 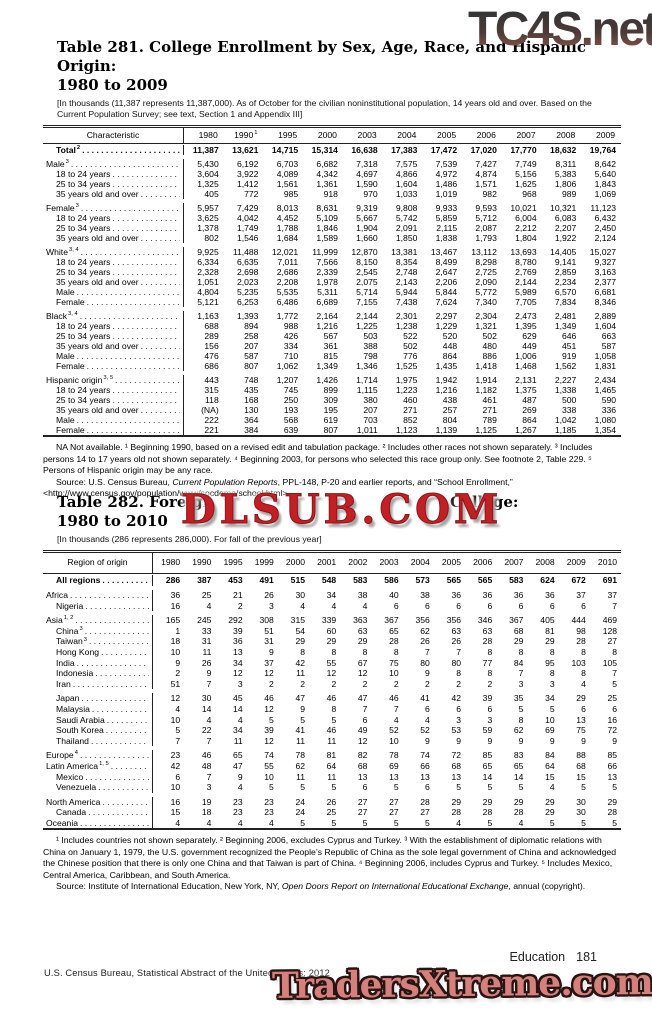 What do you see at coordinates (209, 673) in the screenshot?
I see `value-cell: 9` at bounding box center [209, 673].